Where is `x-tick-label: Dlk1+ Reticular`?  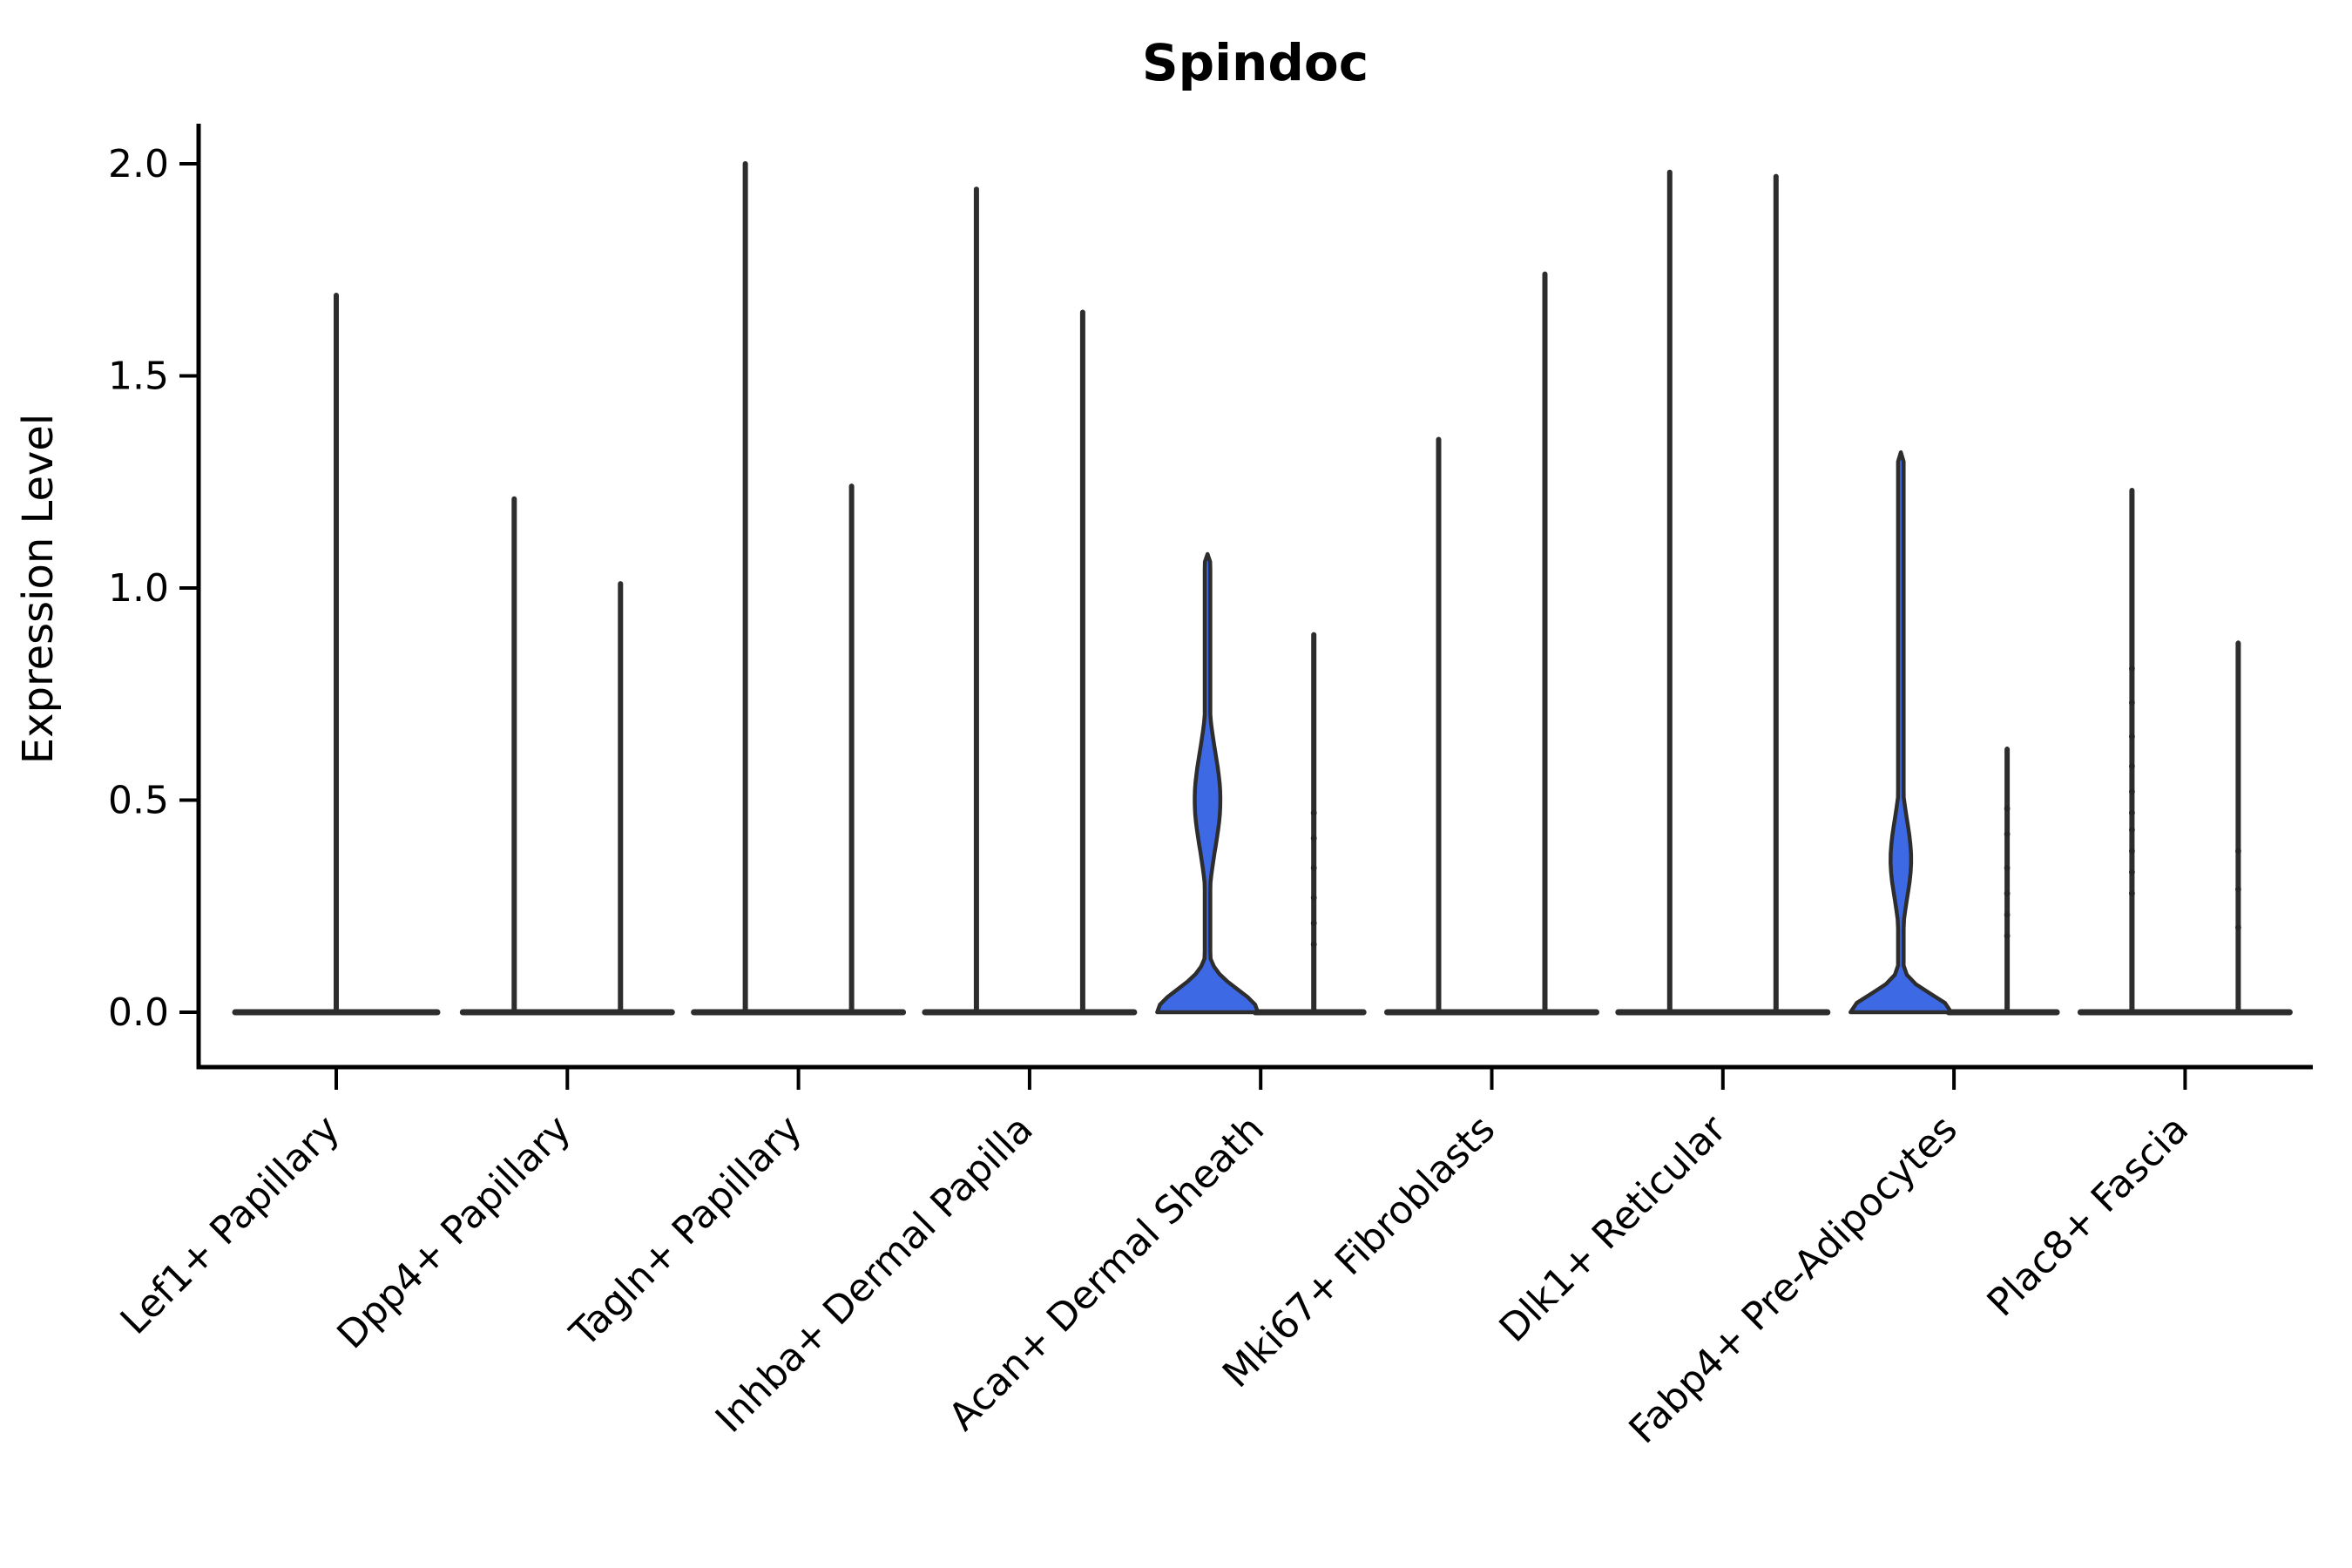
x-tick-label: Dlk1+ Reticular is located at coordinates (1614, 1228).